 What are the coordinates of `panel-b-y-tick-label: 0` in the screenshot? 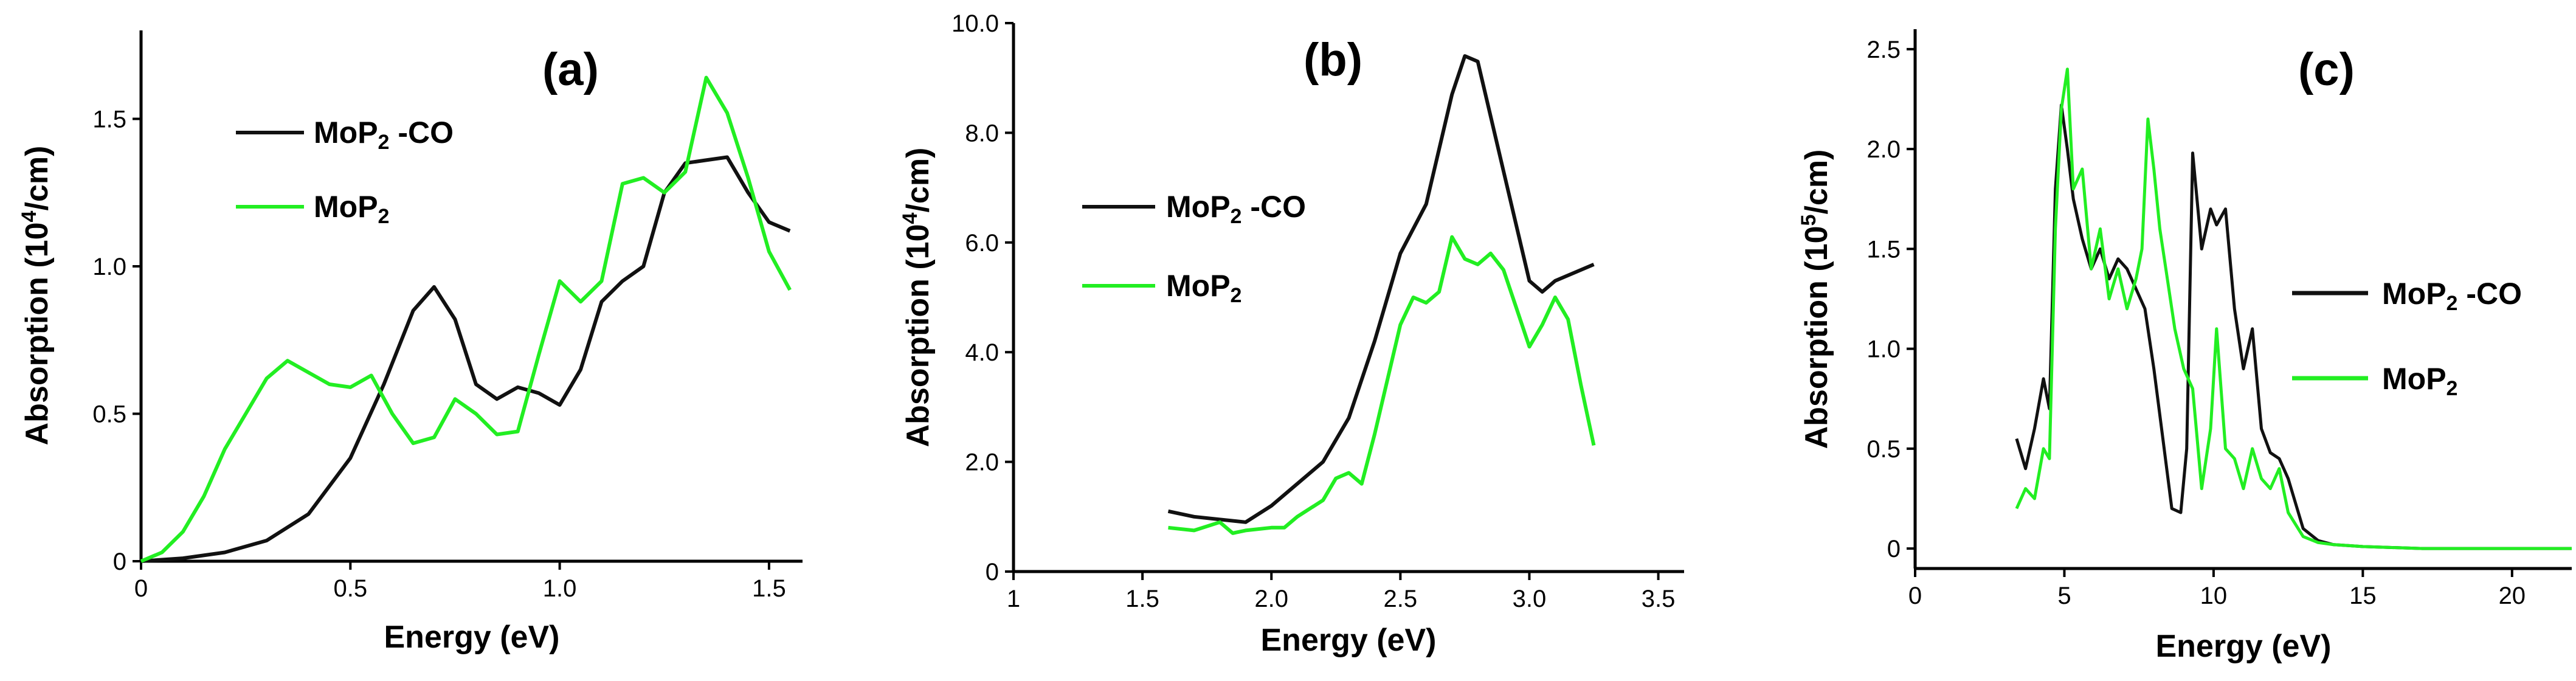 It's located at (993, 572).